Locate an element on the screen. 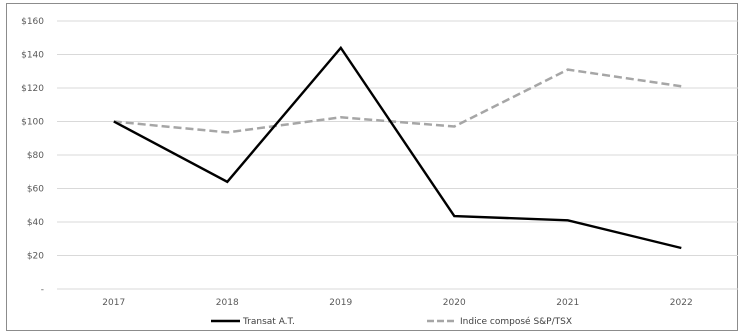  x-tick-label: 2018 is located at coordinates (227, 303).